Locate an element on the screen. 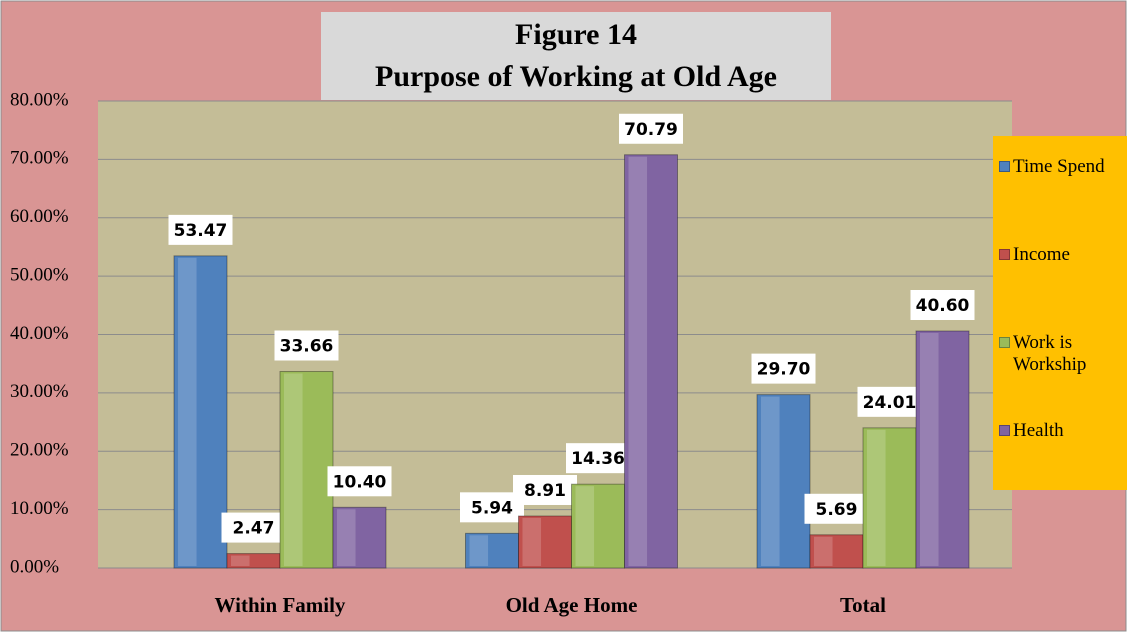  value-label: 2.47 is located at coordinates (254, 529).